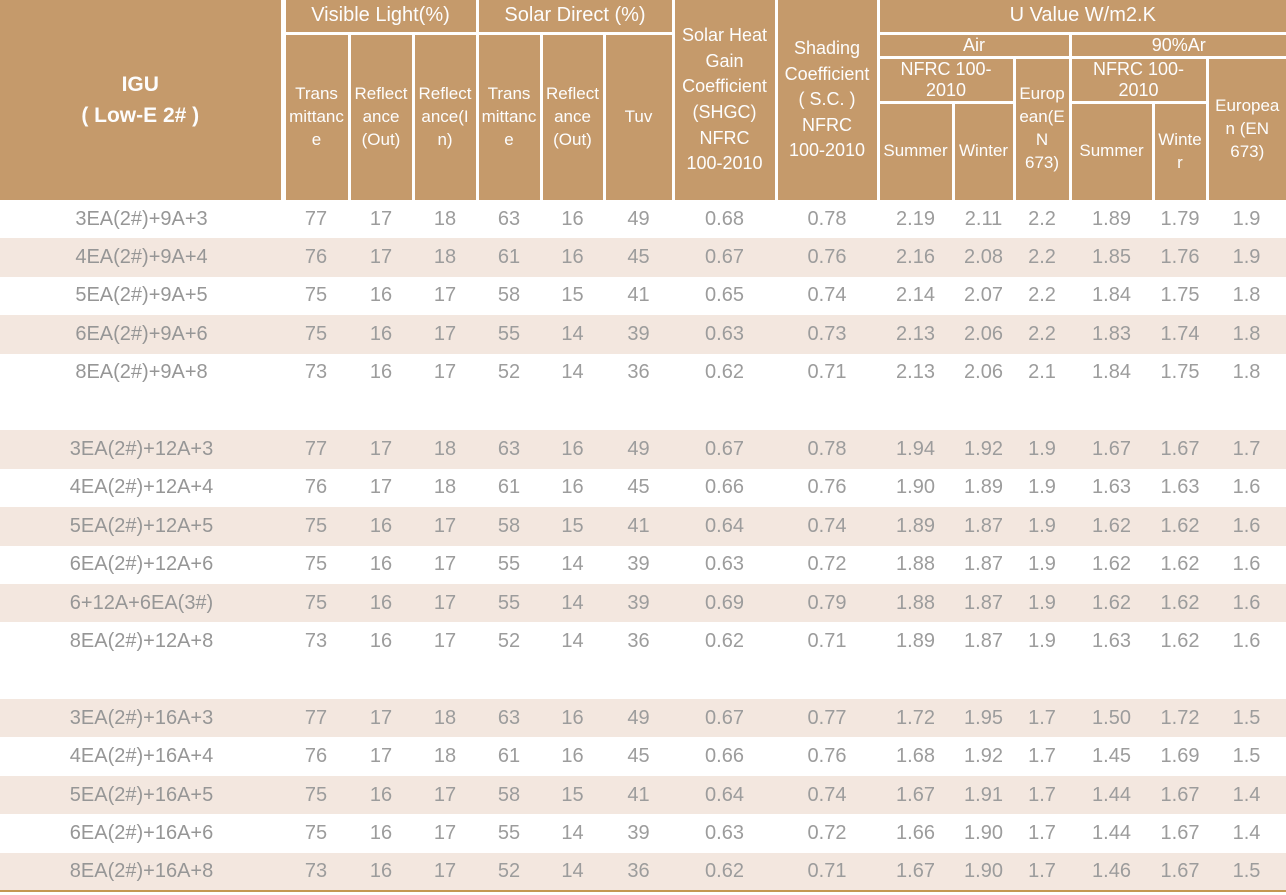 This screenshot has width=1286, height=895. Describe the element at coordinates (643, 150) in the screenshot. I see `header-row-4: Summer Winter Summer Winter` at that location.